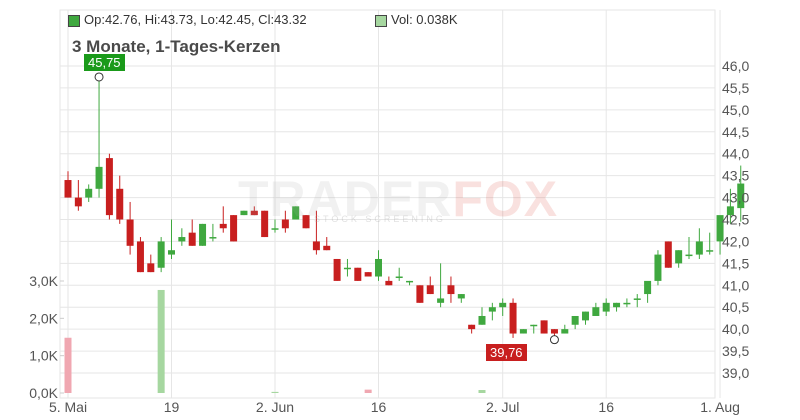  What do you see at coordinates (735, 66) in the screenshot?
I see `price-tick-label: 46,0` at bounding box center [735, 66].